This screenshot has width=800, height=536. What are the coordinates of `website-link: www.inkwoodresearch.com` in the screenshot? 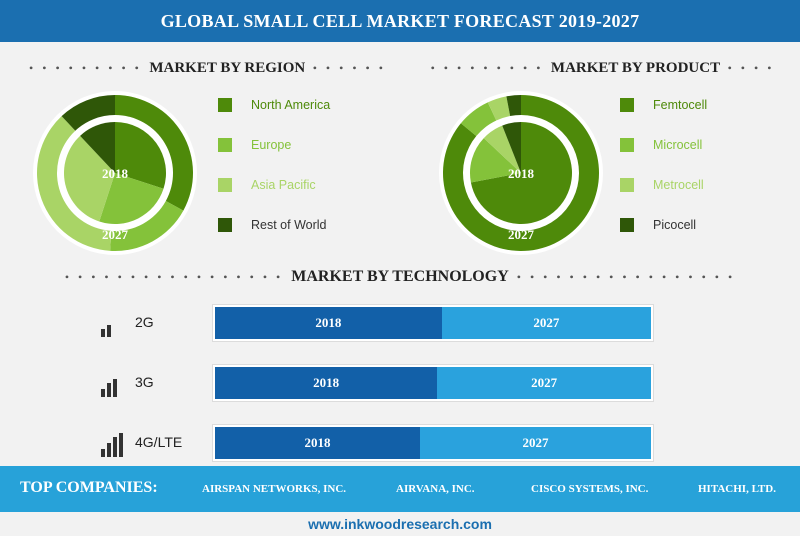 It's located at (400, 524).